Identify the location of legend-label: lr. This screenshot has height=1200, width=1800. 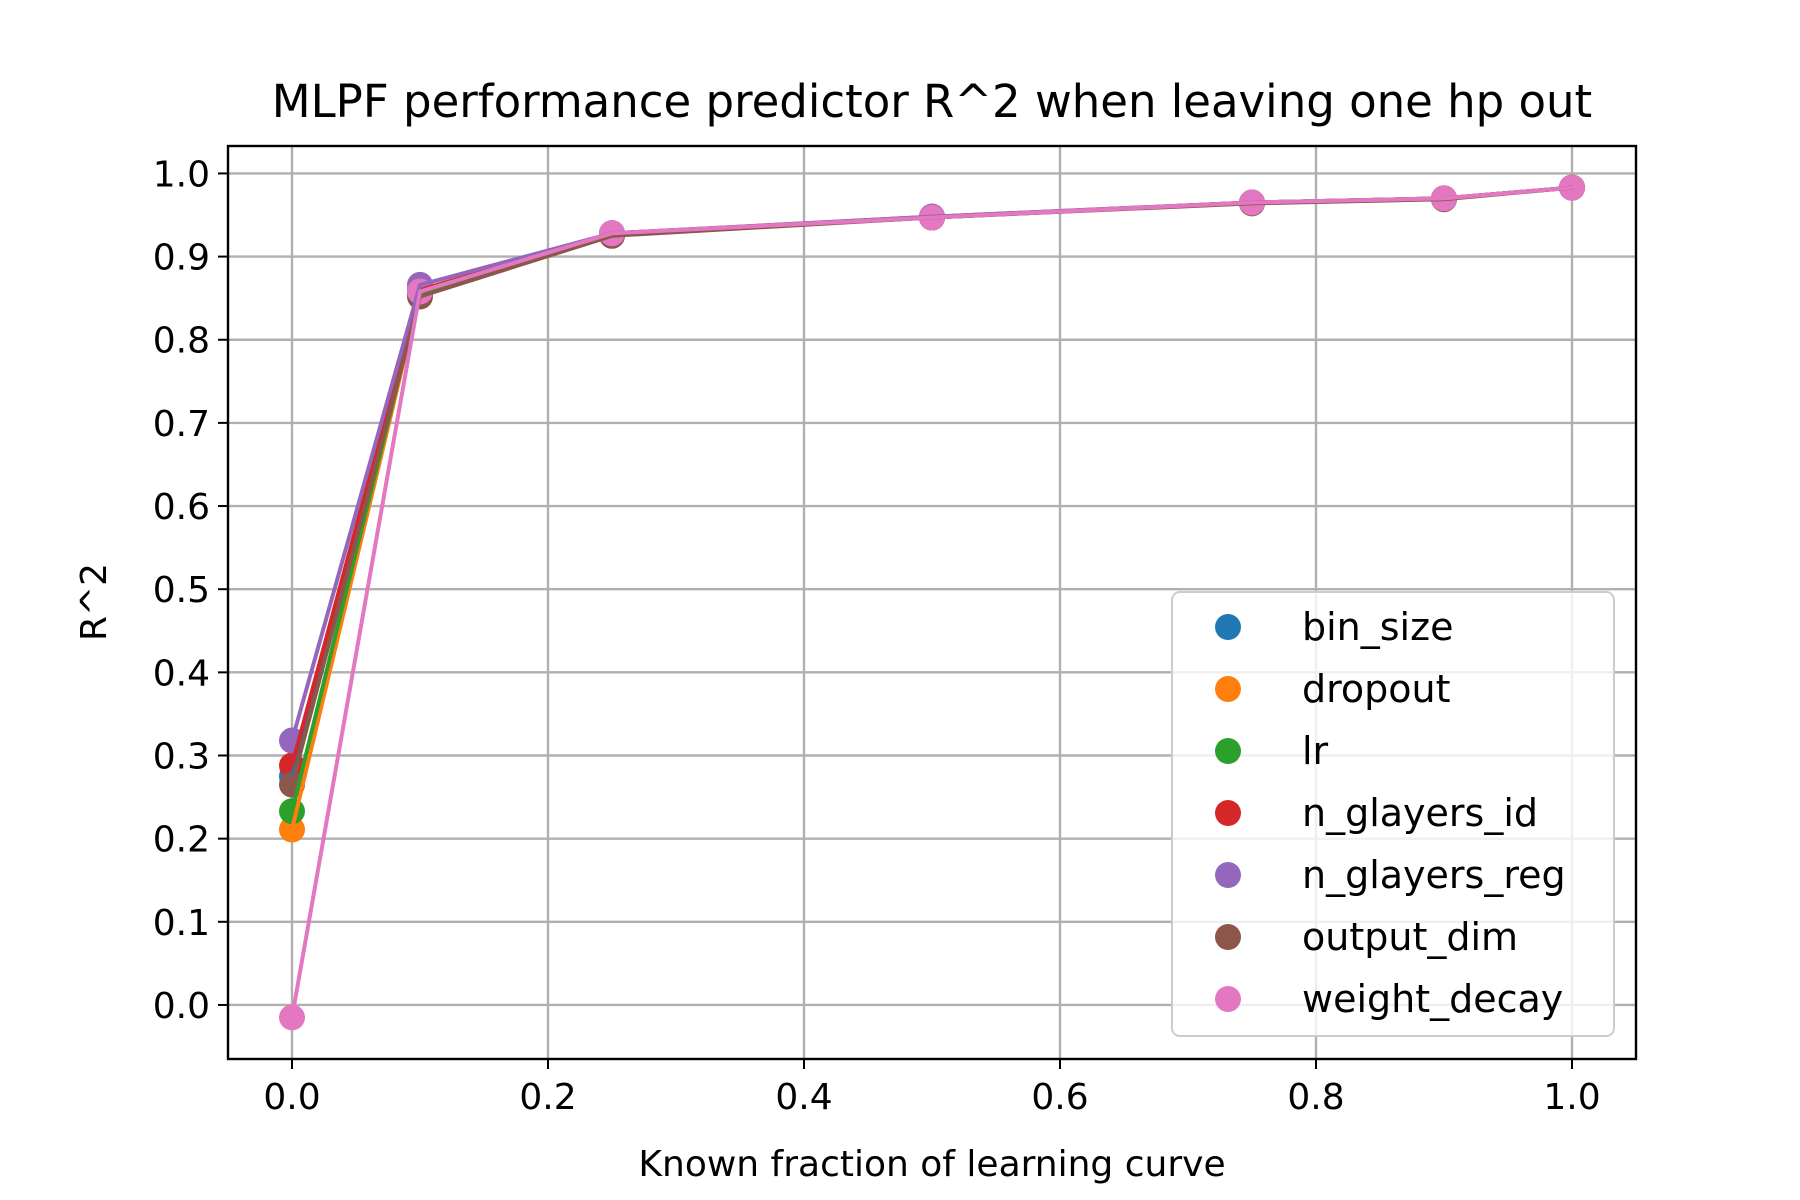
(1315, 751).